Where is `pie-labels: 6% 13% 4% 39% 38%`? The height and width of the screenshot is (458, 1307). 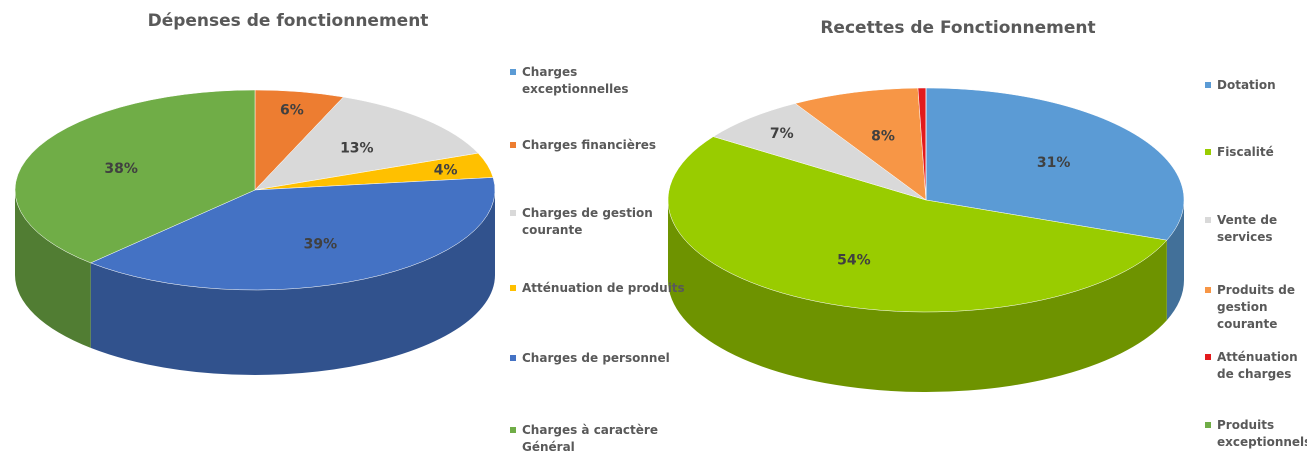 pie-labels: 6% 13% 4% 39% 38% is located at coordinates (280, 177).